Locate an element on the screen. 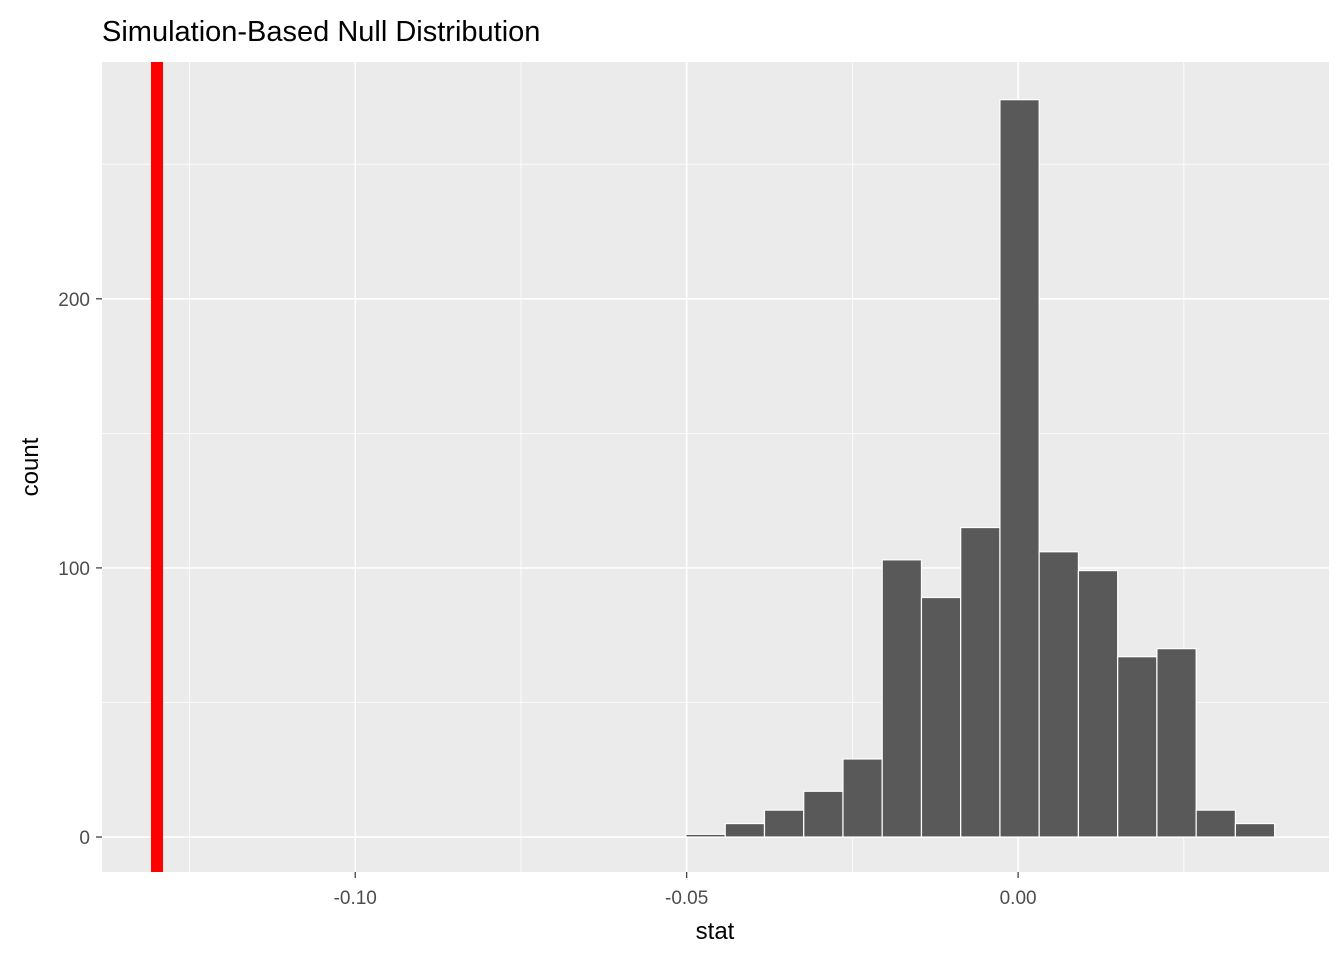 The image size is (1344, 960). x-axis: -0.10 -0.05 0.00 is located at coordinates (685, 890).